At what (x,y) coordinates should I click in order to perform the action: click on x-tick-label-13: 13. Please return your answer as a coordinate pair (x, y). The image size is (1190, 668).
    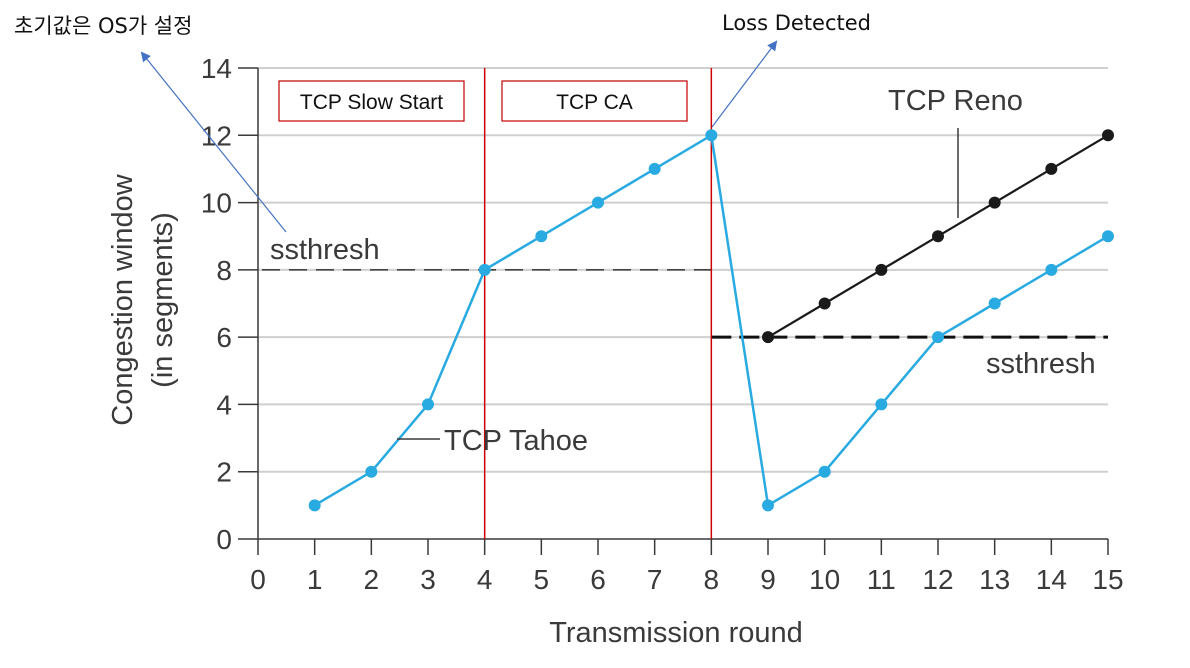
    Looking at the image, I should click on (994, 579).